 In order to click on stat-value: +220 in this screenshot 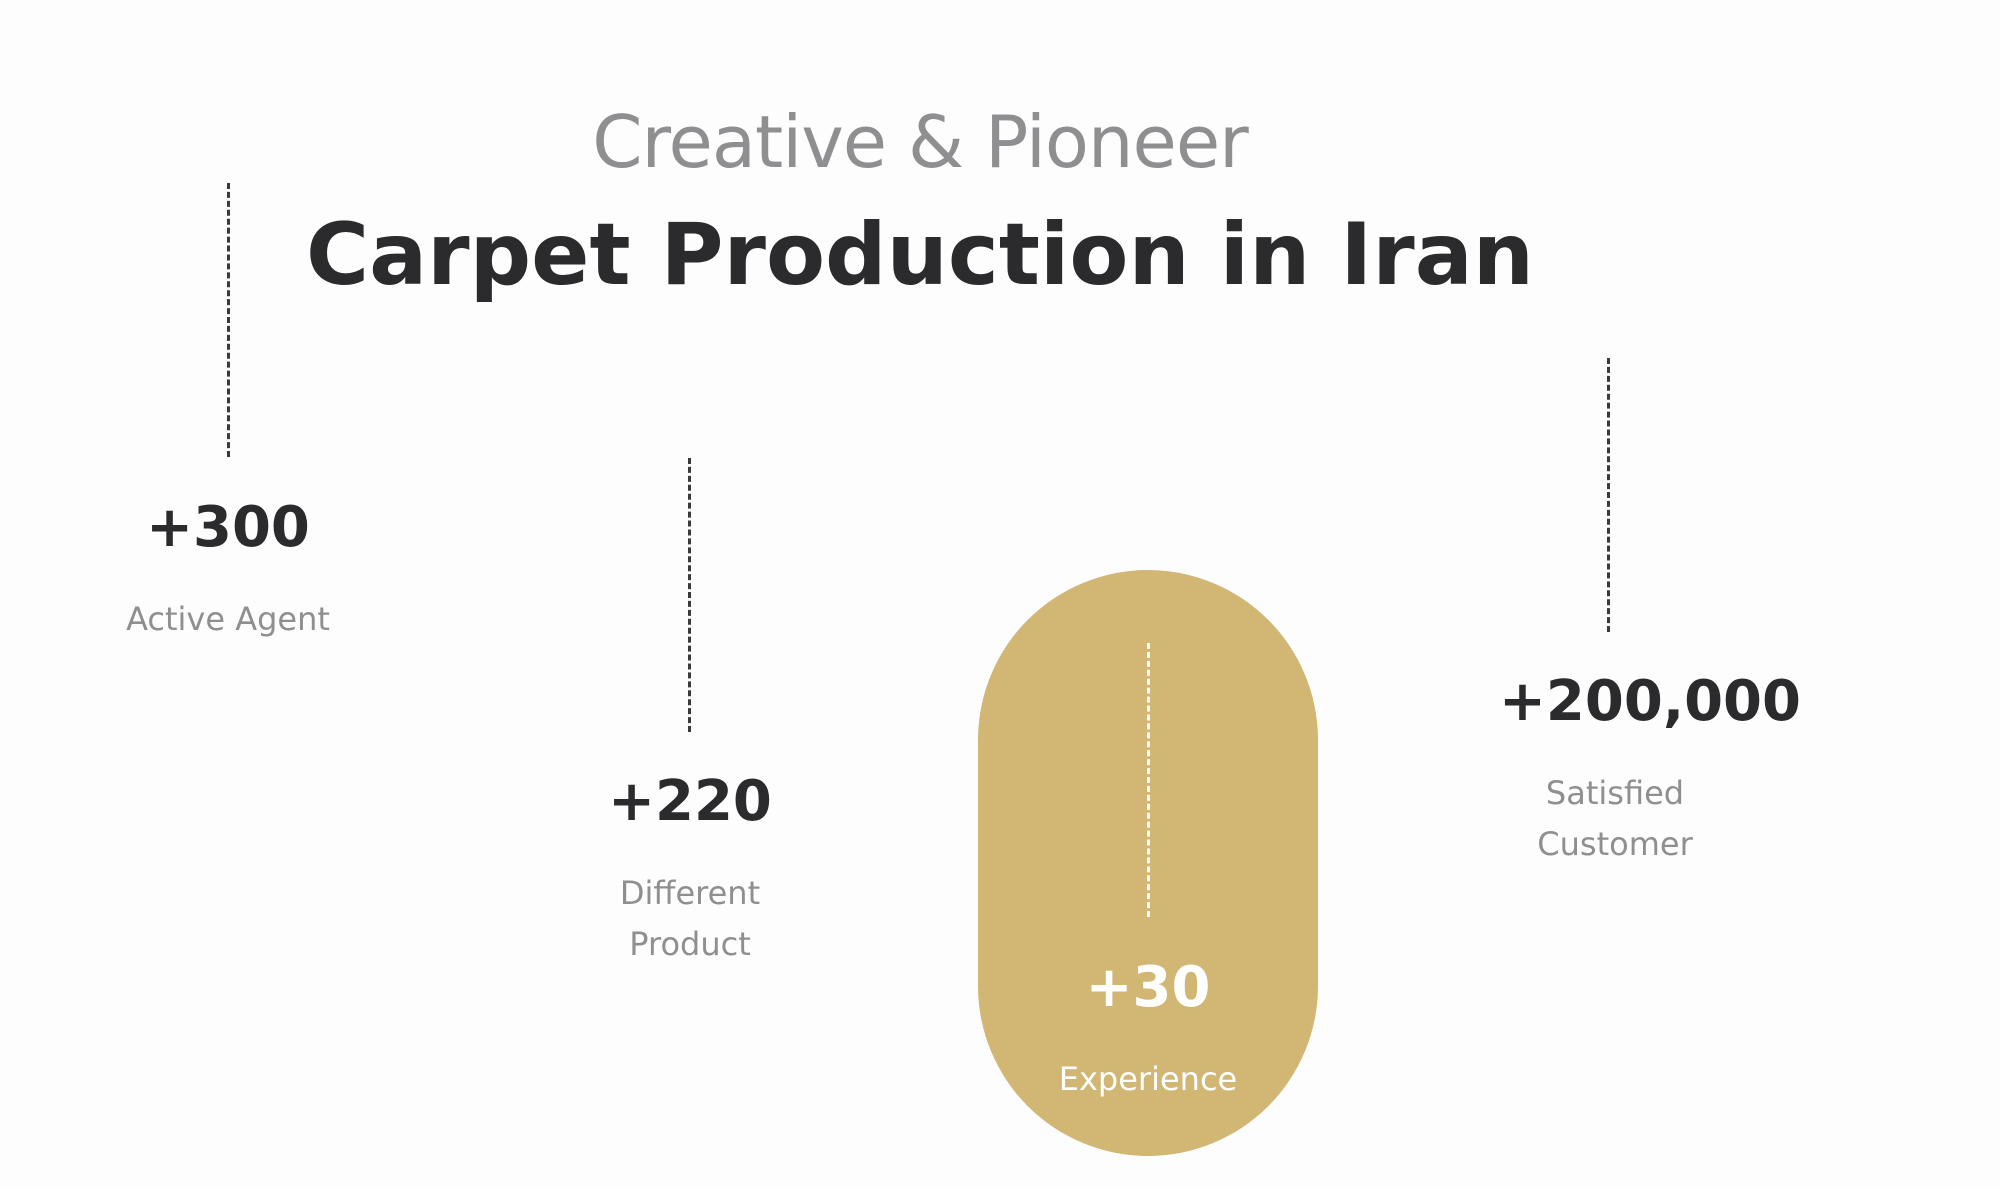, I will do `click(690, 801)`.